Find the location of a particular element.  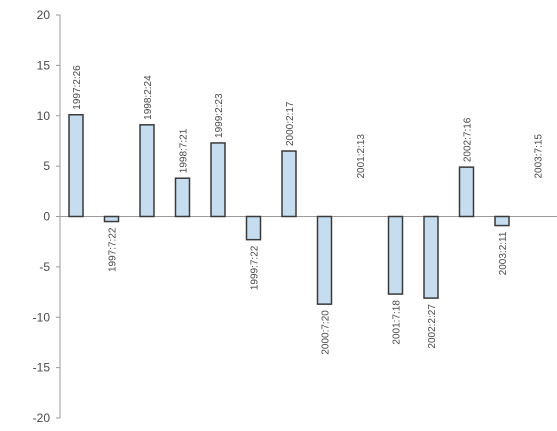

y-tick-label: -20 is located at coordinates (42, 418).